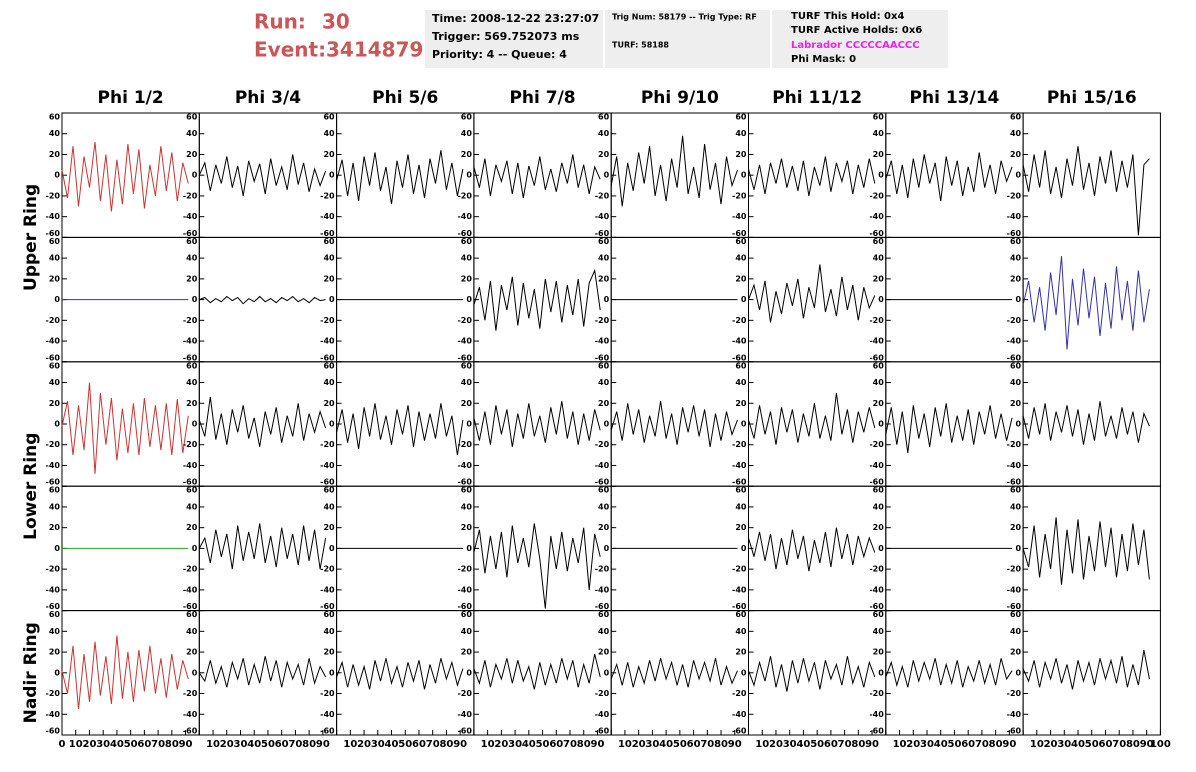 This screenshot has height=772, width=1196. What do you see at coordinates (62, 744) in the screenshot?
I see `x-tick-label: 0` at bounding box center [62, 744].